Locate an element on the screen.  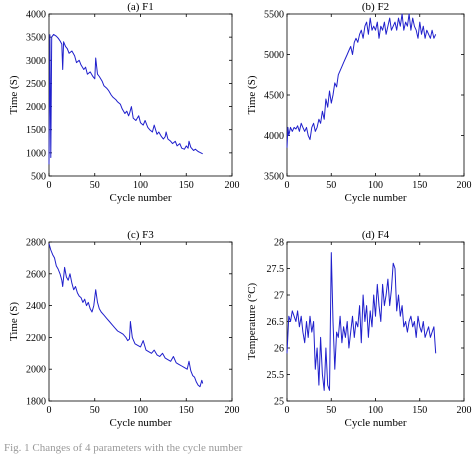
y-tick-label: 25 is located at coordinates (279, 402).